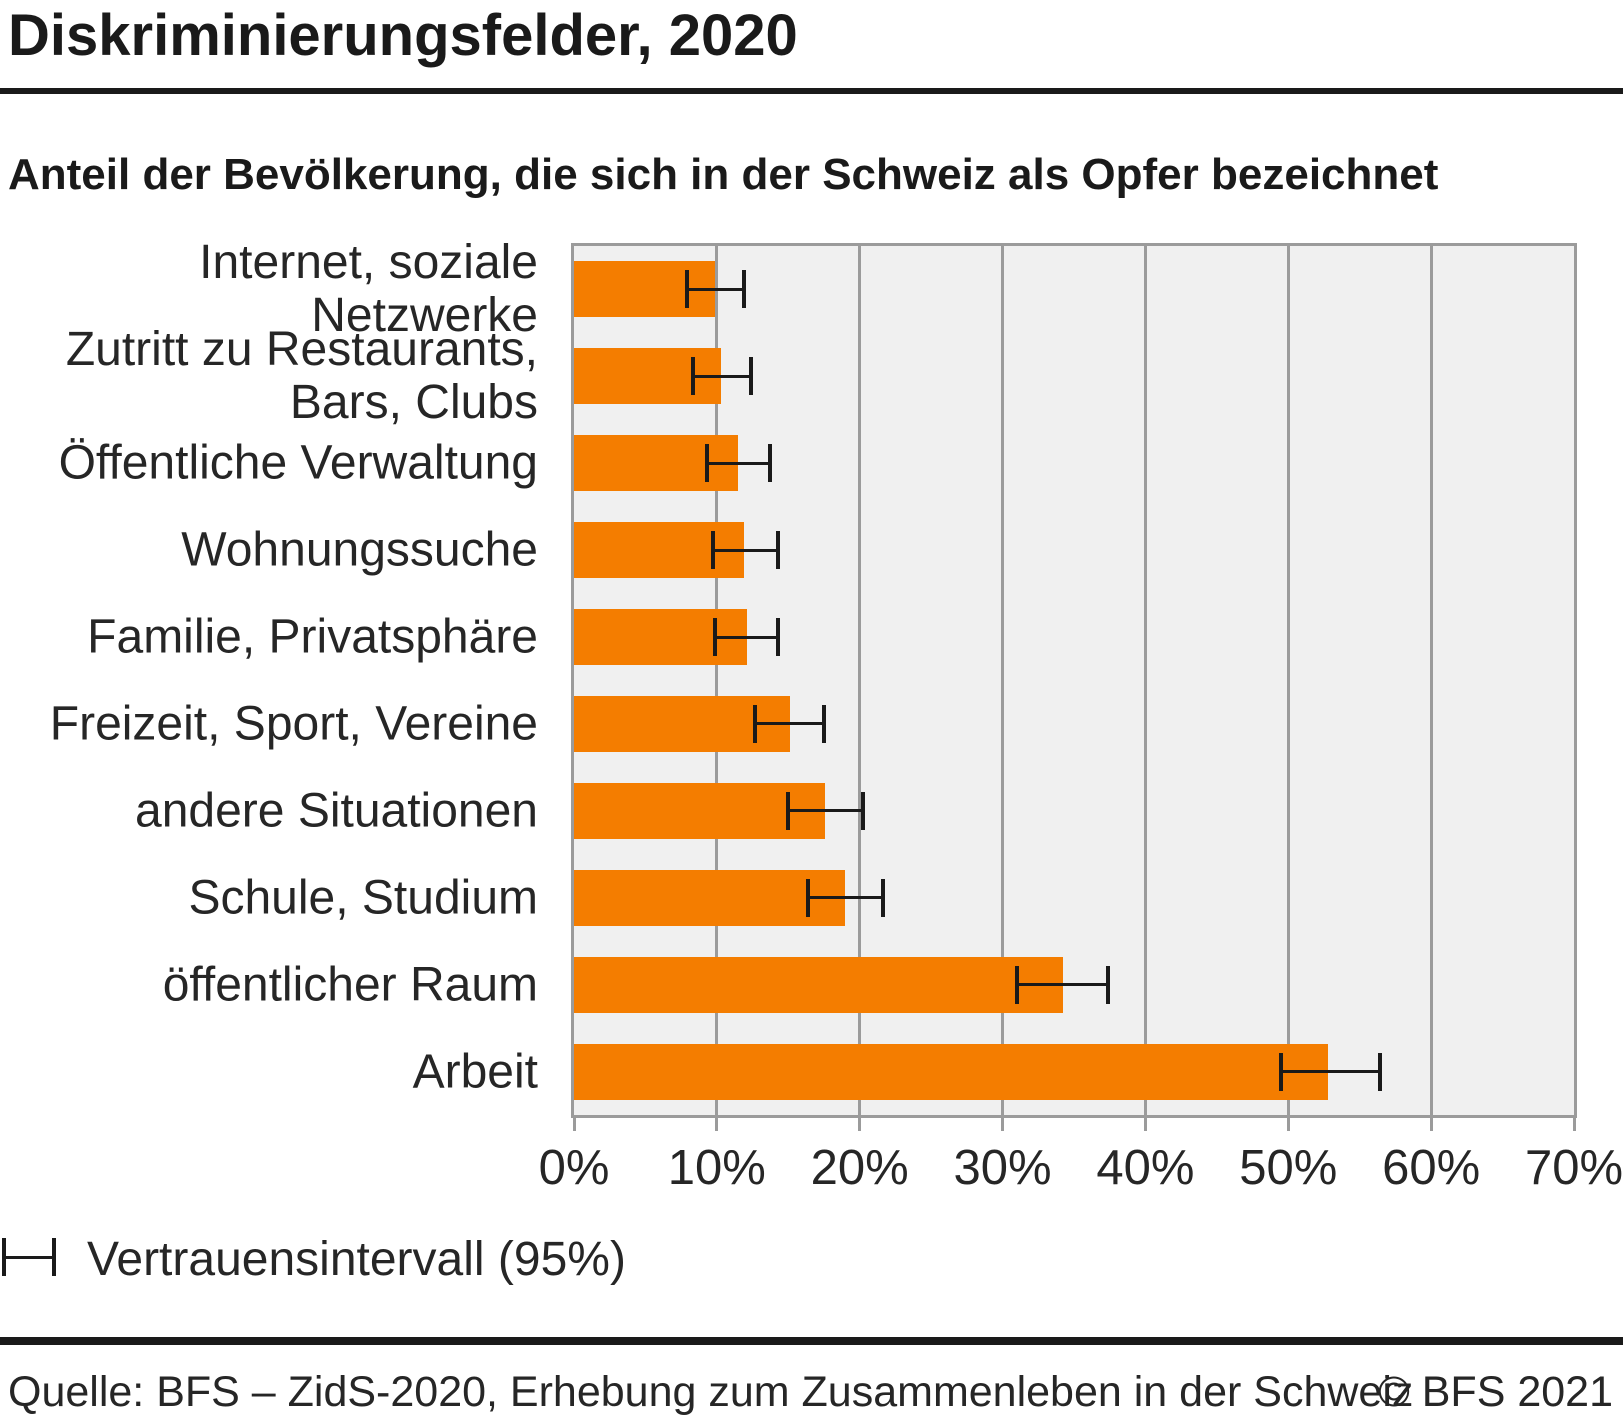  I want to click on category-label-2: Öffentliche Verwaltung, so click(298, 463).